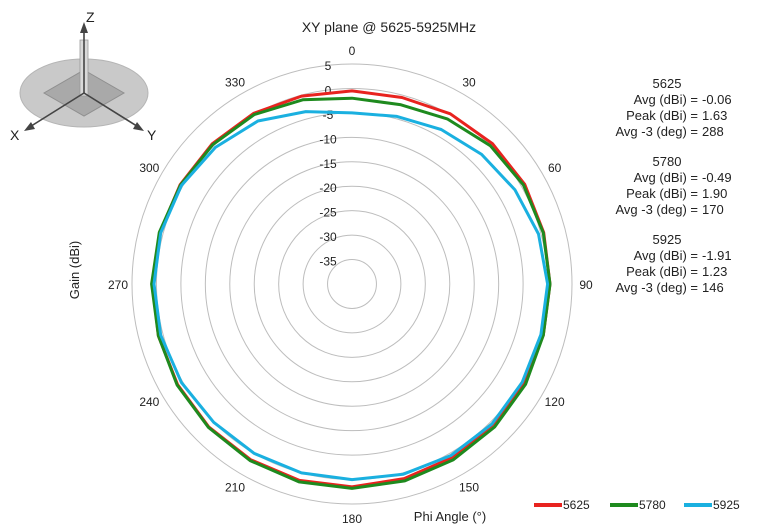  What do you see at coordinates (15, 135) in the screenshot?
I see `axis-x-label: X` at bounding box center [15, 135].